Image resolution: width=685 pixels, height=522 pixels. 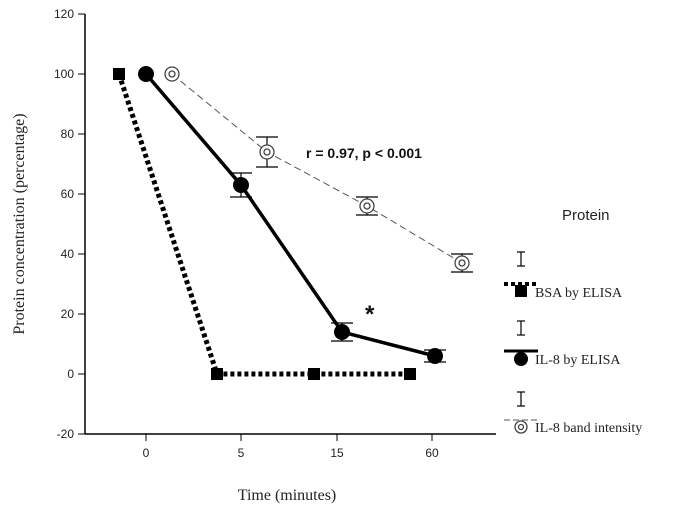 What do you see at coordinates (337, 453) in the screenshot?
I see `x-tick-label: 15` at bounding box center [337, 453].